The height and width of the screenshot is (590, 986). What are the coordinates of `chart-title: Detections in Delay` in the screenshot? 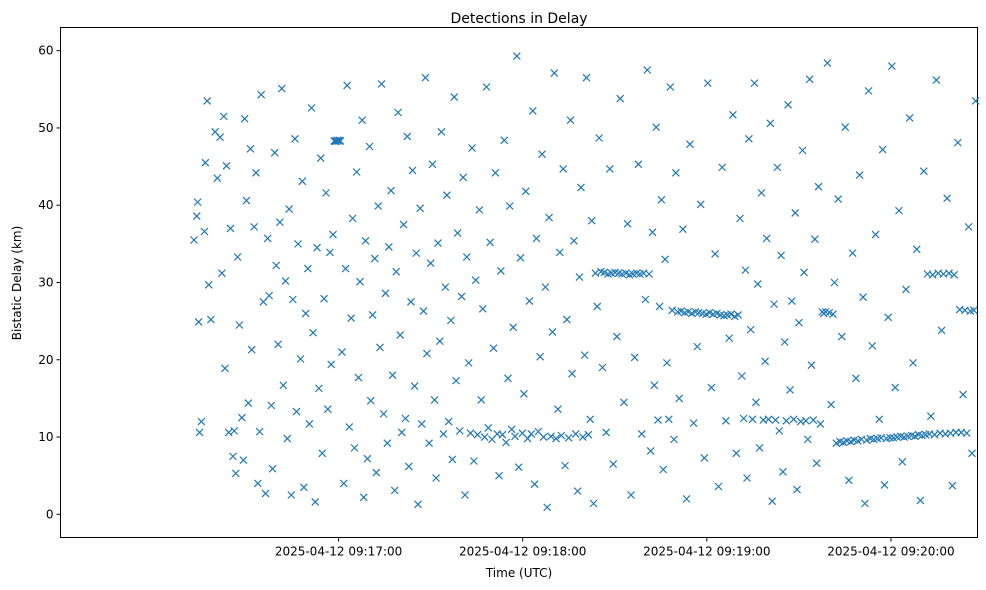 It's located at (518, 19).